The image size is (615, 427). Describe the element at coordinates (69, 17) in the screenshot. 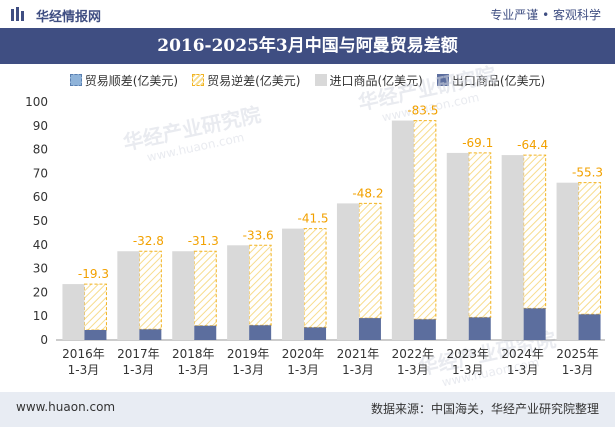

I see `brand-name: 华经情报网` at that location.